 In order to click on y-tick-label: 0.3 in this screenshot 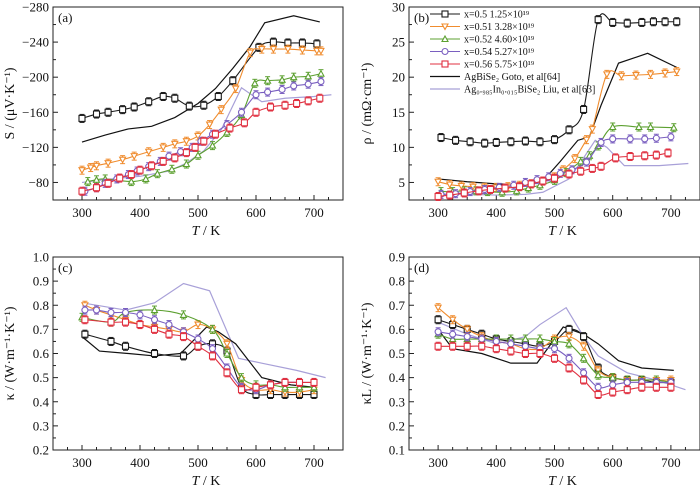, I will do `click(41, 425)`.